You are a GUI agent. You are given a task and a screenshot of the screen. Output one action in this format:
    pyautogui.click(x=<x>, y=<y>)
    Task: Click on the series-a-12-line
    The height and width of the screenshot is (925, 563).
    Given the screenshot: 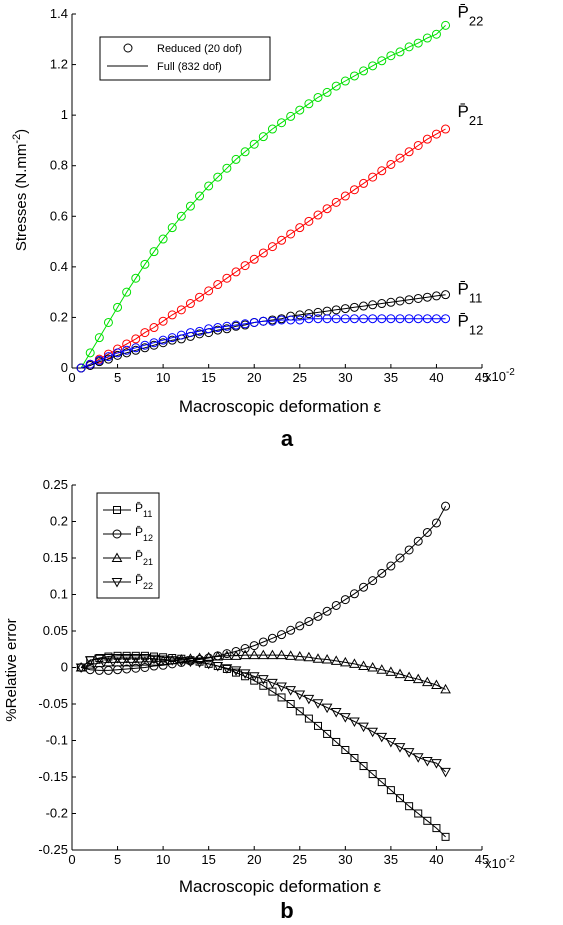 What is the action you would take?
    pyautogui.click(x=263, y=343)
    